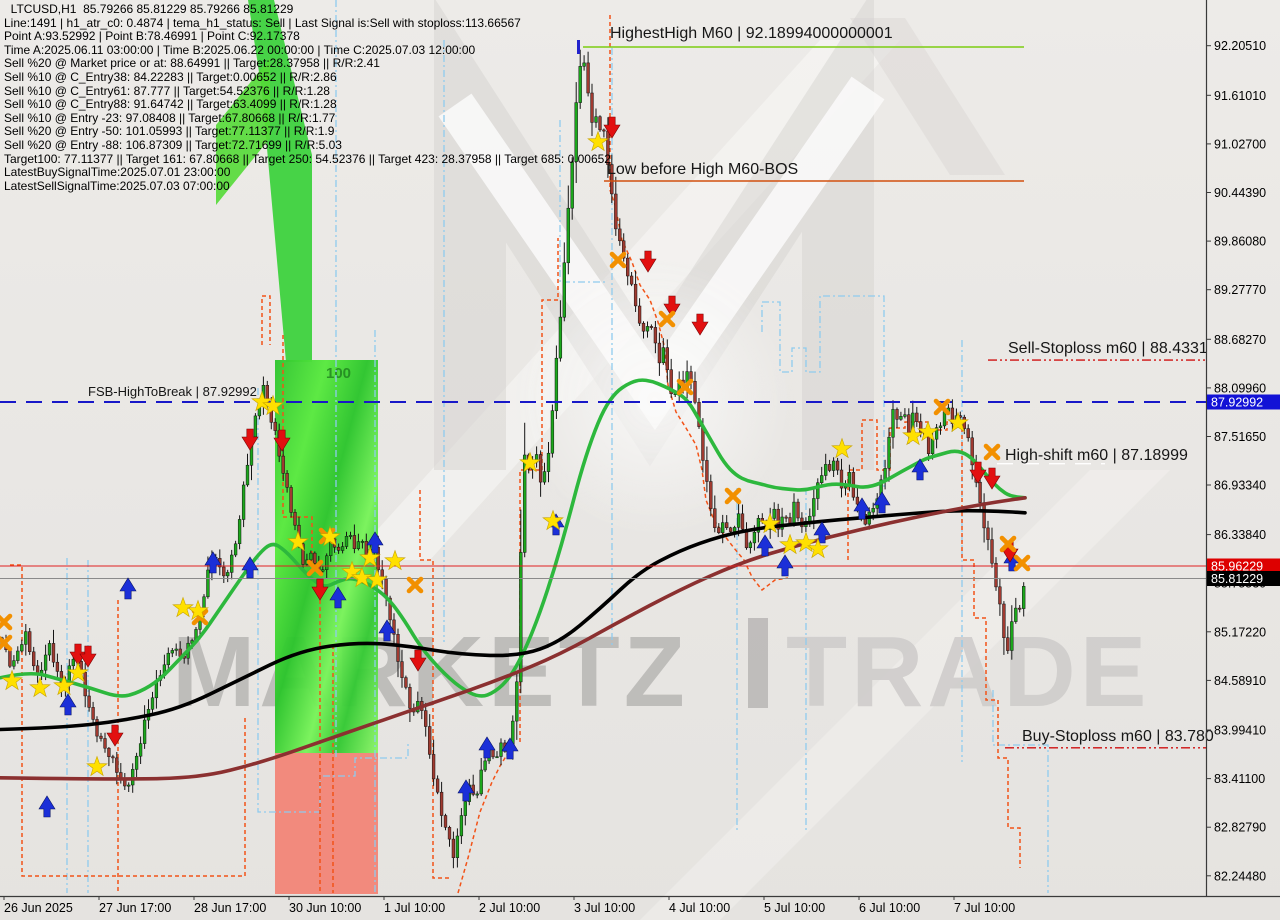 The height and width of the screenshot is (920, 1280). What do you see at coordinates (1240, 242) in the screenshot?
I see `price-tick-label: 89.86080` at bounding box center [1240, 242].